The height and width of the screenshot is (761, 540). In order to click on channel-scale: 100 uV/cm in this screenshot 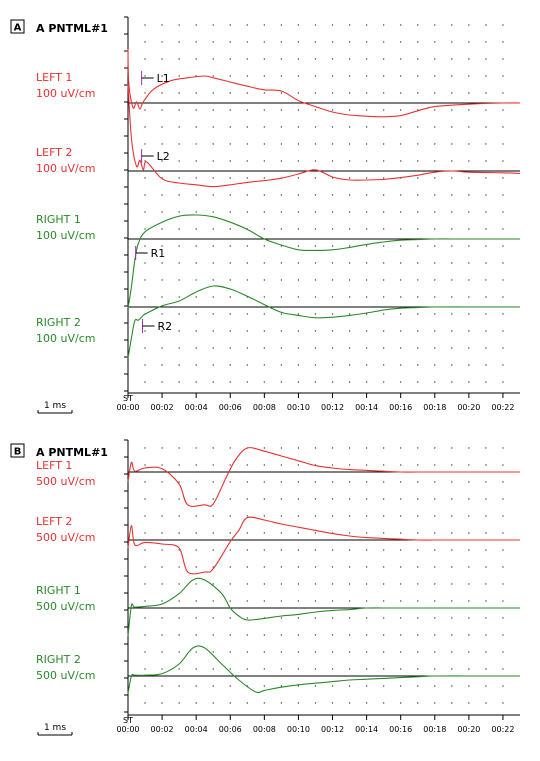, I will do `click(65, 338)`.